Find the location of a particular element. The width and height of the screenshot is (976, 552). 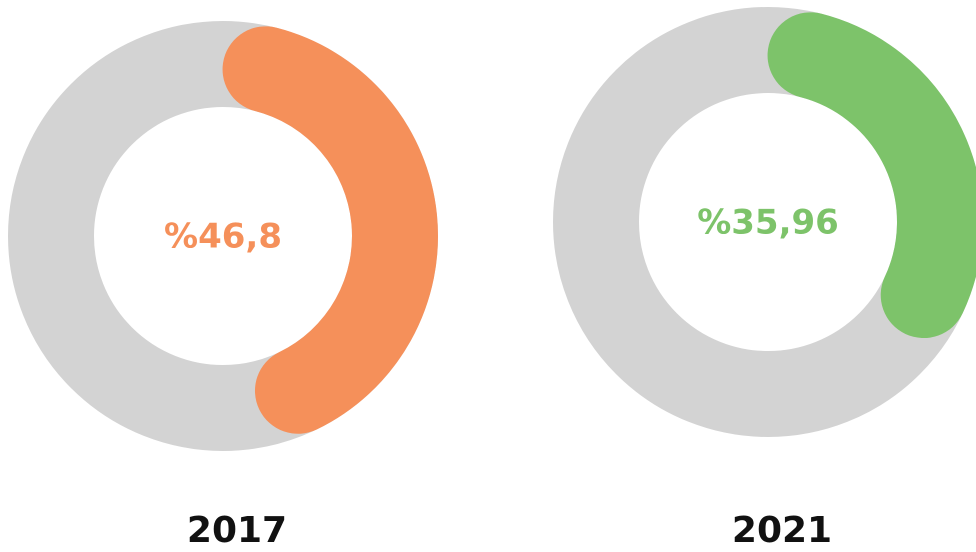

donut-arc is located at coordinates (871, 175).